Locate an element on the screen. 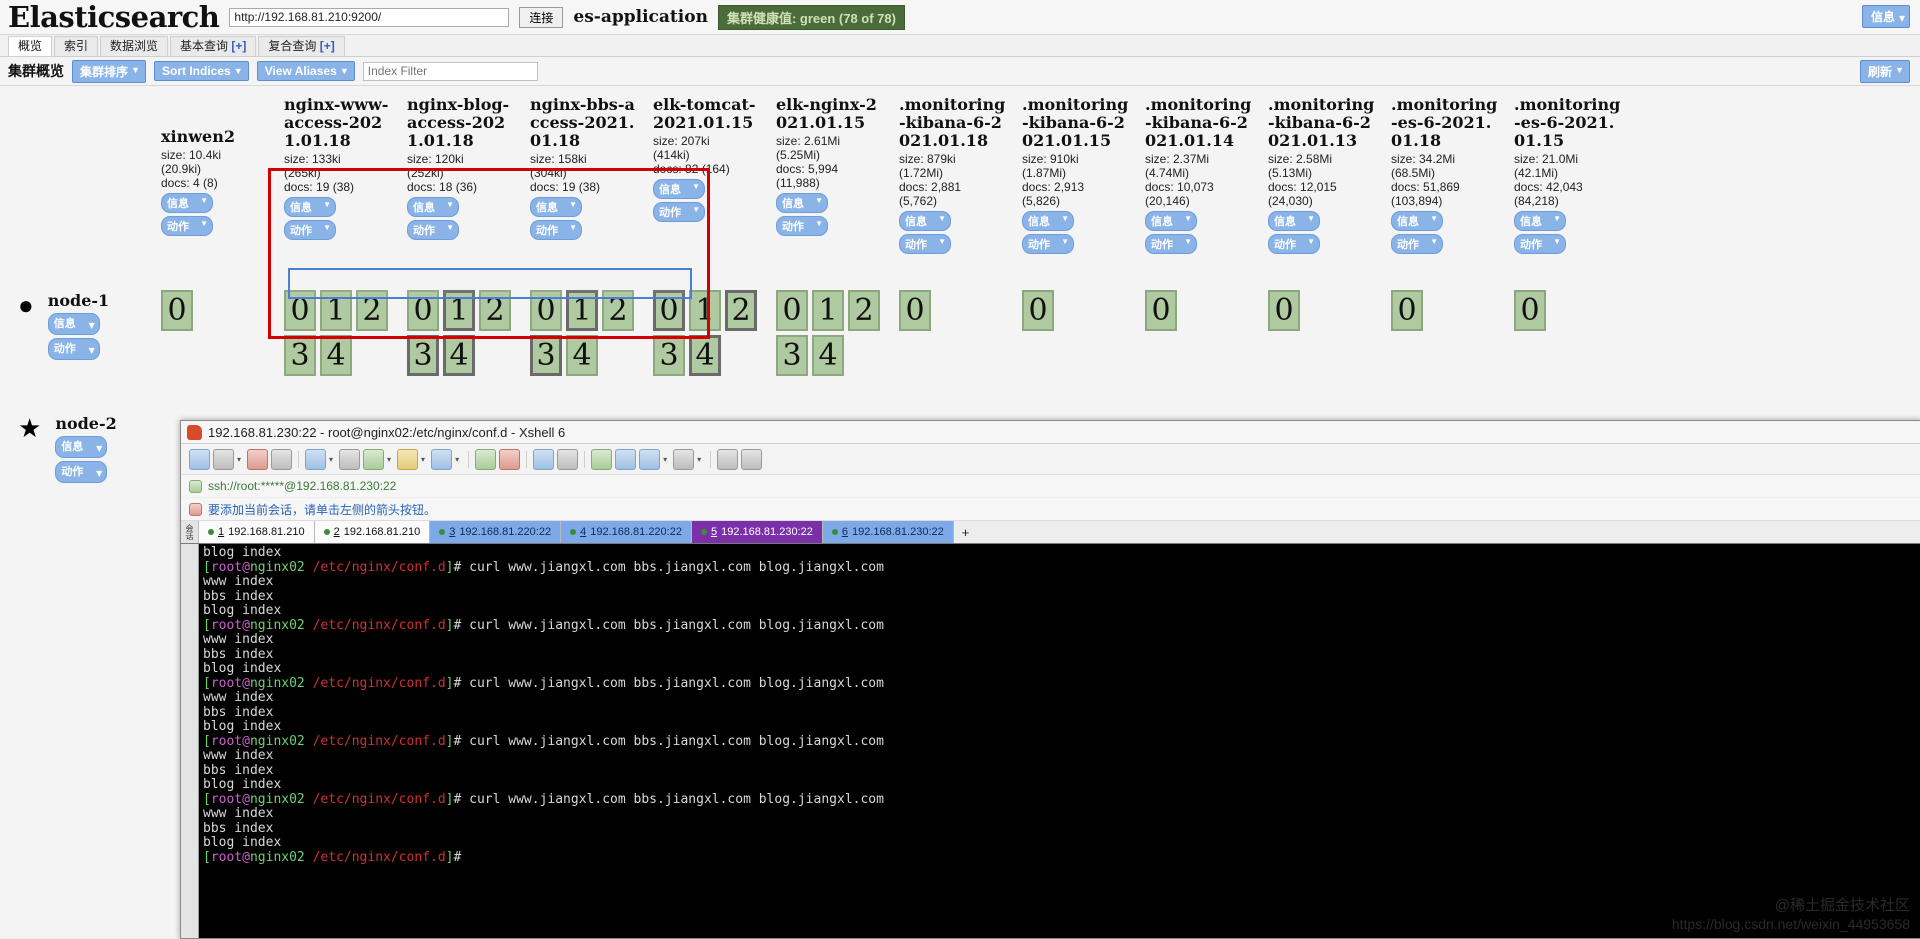 This screenshot has height=939, width=1920. feedback-icon is located at coordinates (752, 459).